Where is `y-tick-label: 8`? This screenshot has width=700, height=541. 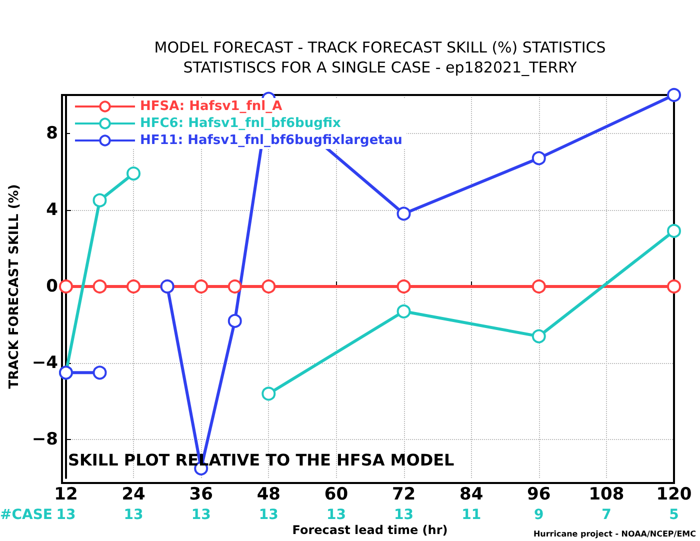 y-tick-label: 8 is located at coordinates (52, 133).